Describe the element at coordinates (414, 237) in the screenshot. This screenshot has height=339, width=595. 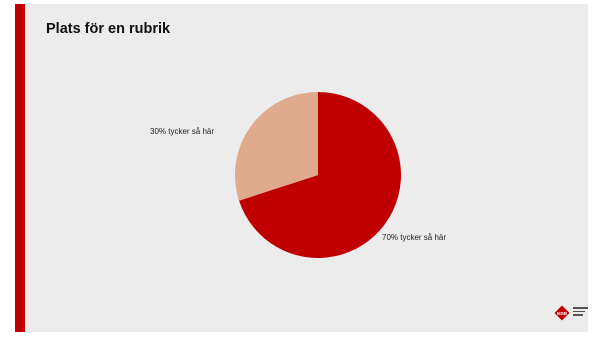
I see `pie-label-70: 70% tycker så här` at that location.